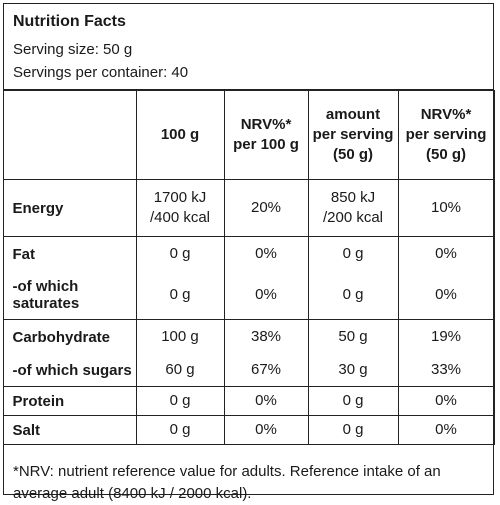  Describe the element at coordinates (180, 197) in the screenshot. I see `cell-text: 1700 kJ` at that location.